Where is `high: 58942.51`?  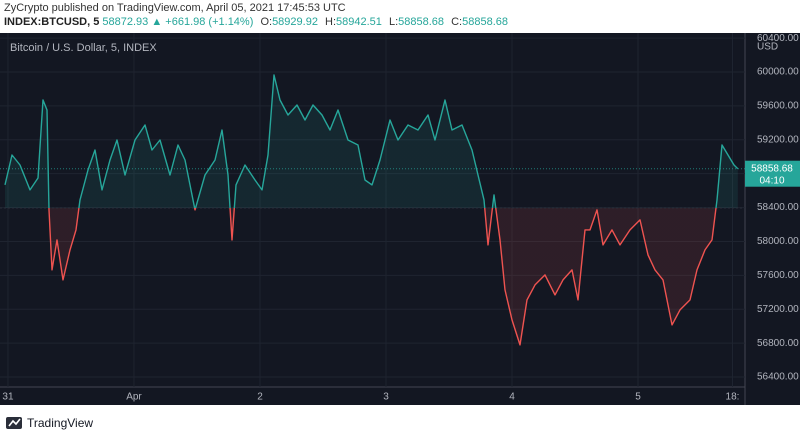
high: 58942.51 is located at coordinates (359, 22).